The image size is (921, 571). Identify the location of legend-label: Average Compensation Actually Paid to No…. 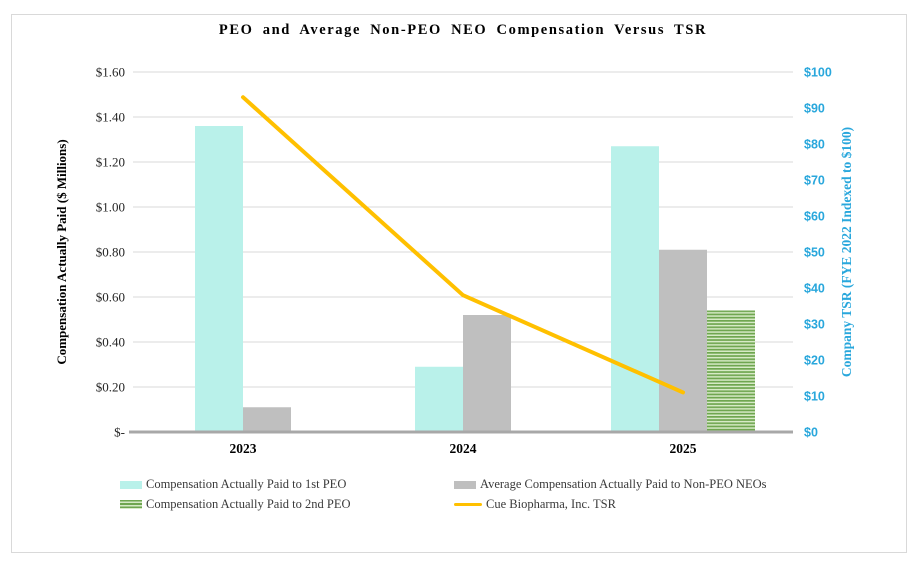
(623, 484).